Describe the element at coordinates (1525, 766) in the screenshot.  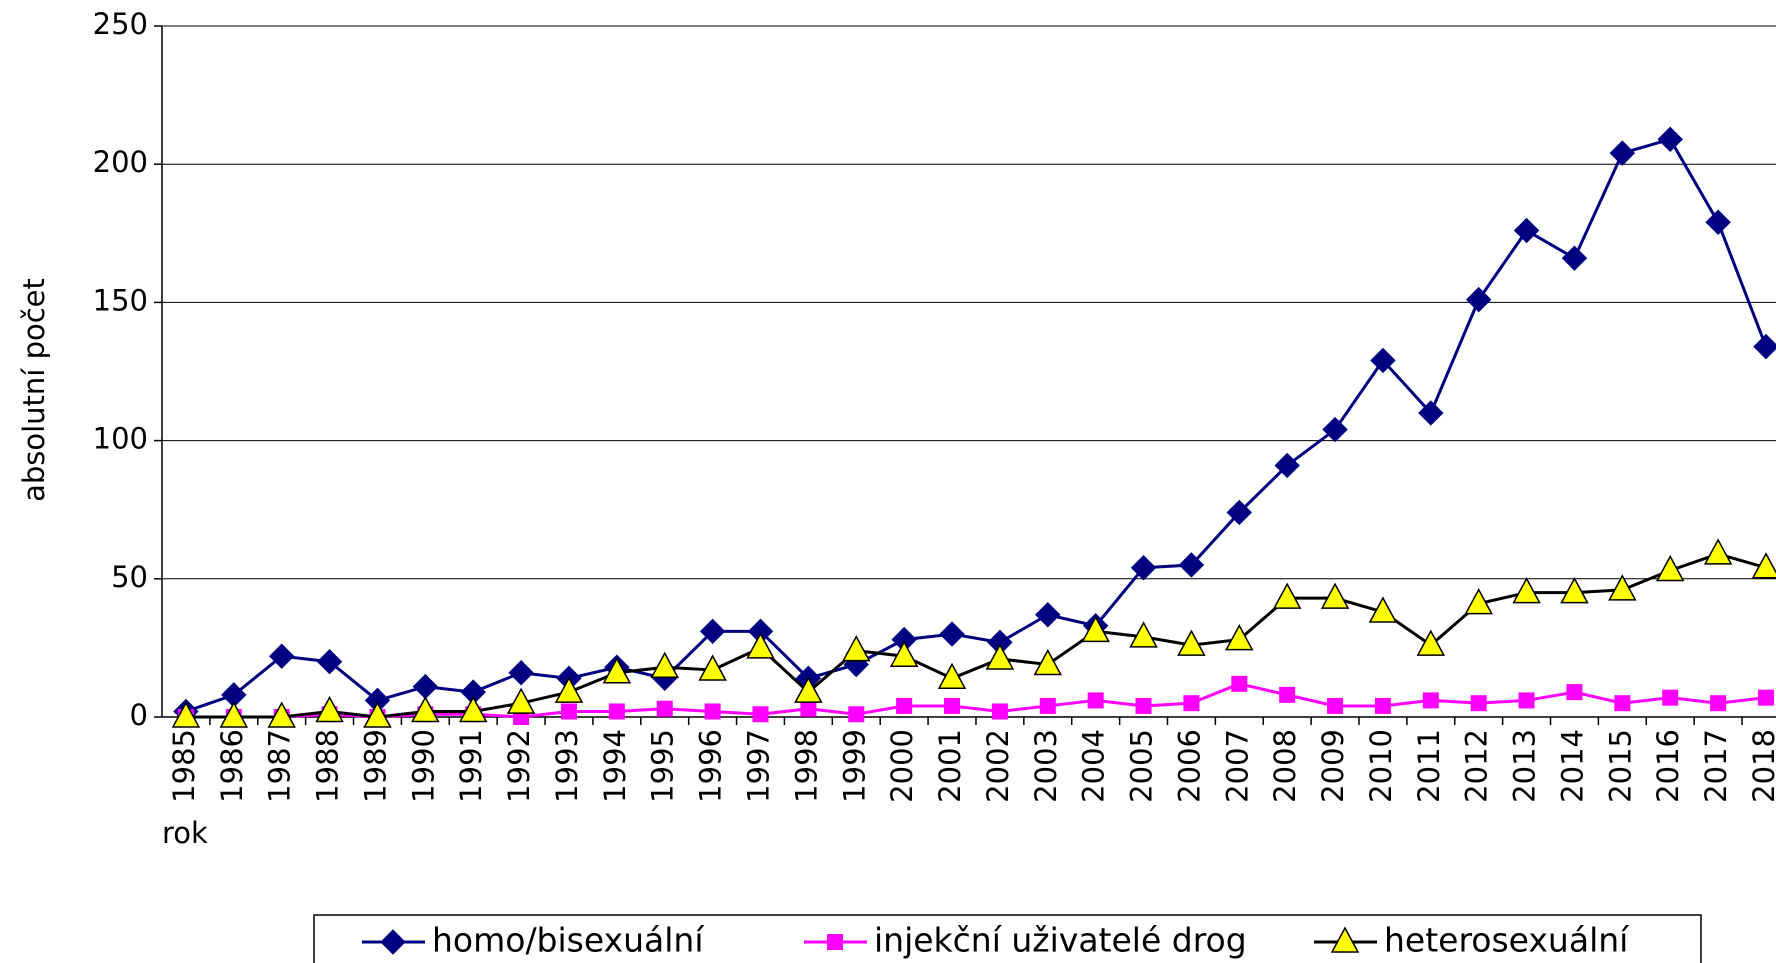
I see `x-tick-label: 2013` at that location.